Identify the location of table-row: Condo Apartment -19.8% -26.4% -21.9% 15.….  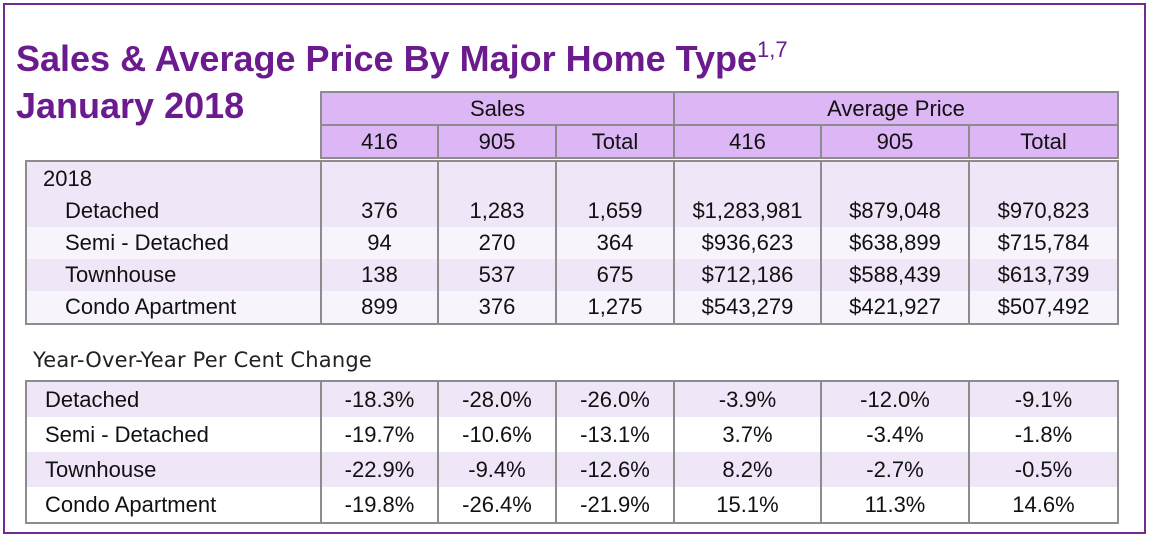
(572, 505).